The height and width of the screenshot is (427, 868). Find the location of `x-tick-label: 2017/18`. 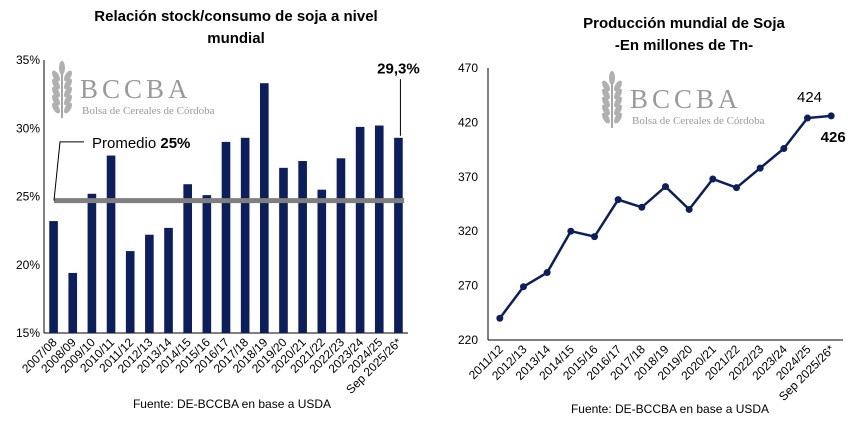

x-tick-label: 2017/18 is located at coordinates (627, 362).